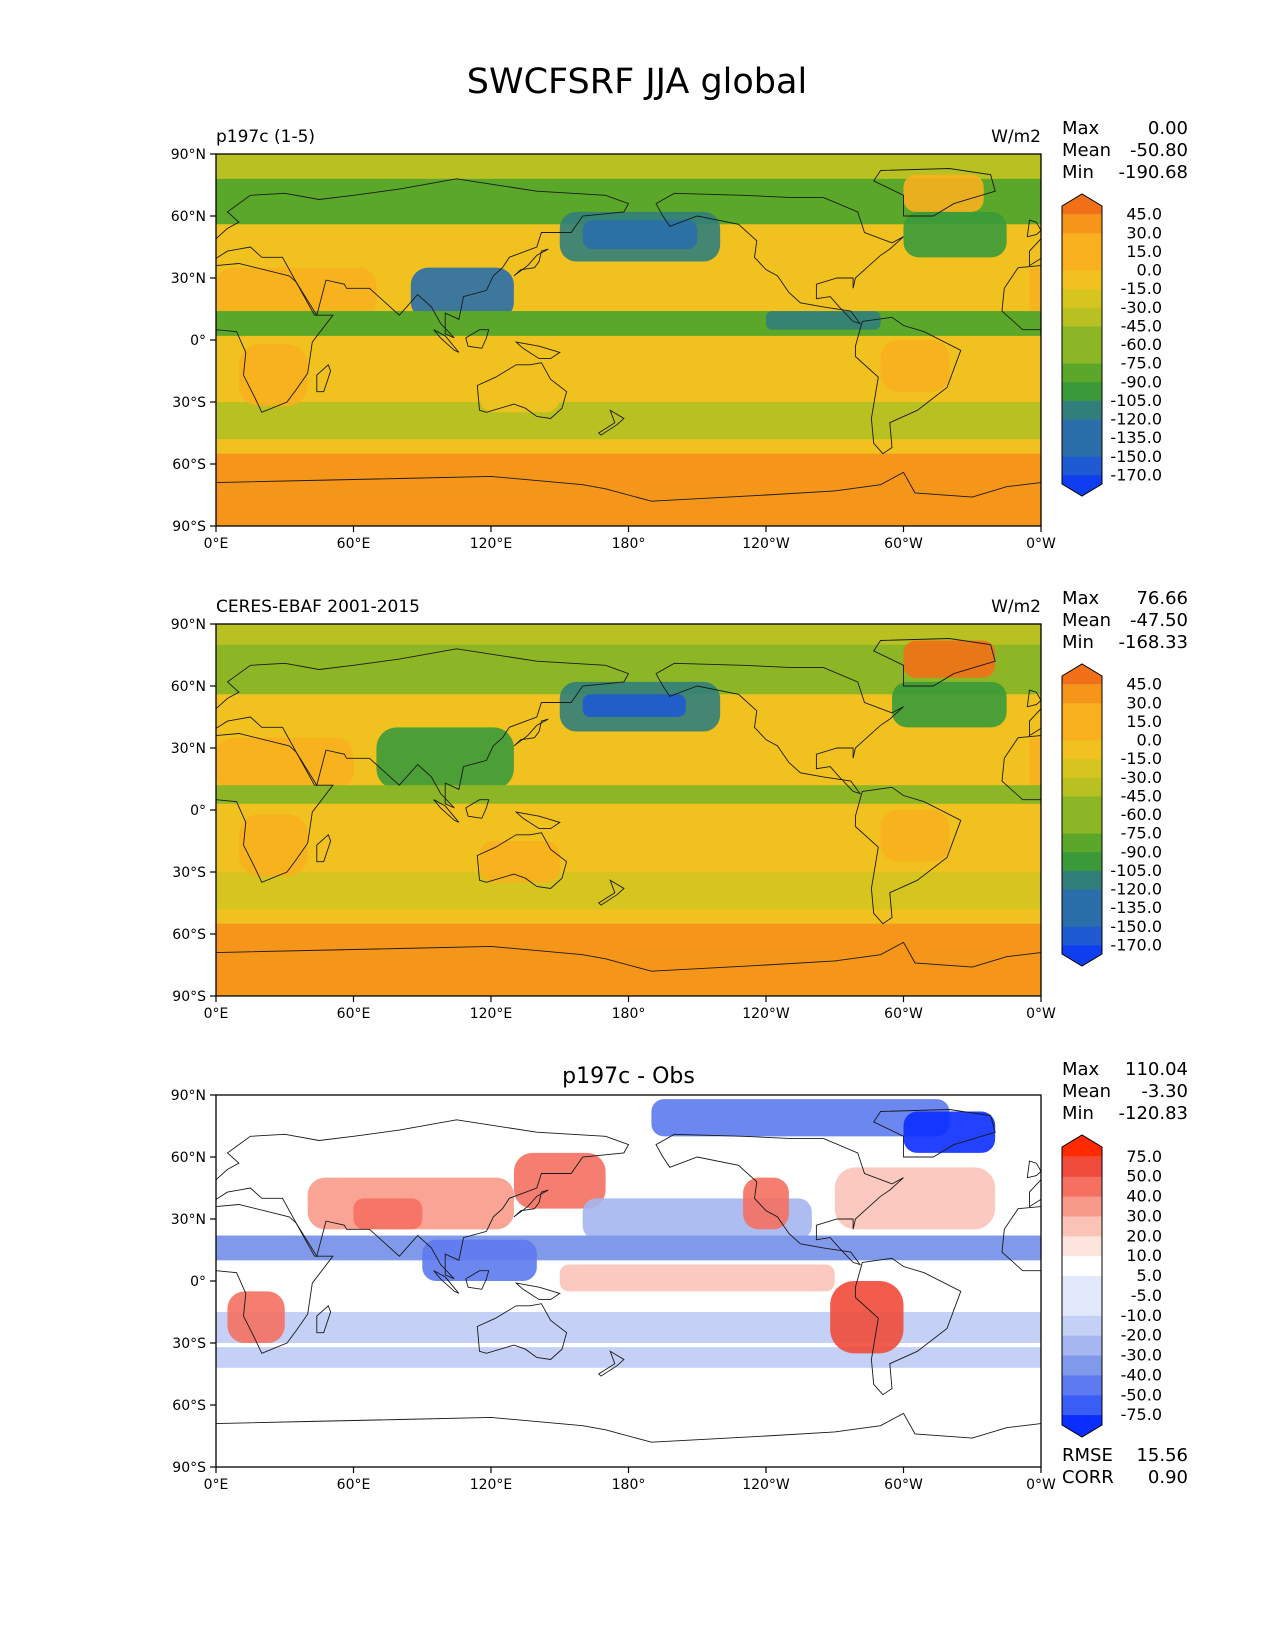 The image size is (1275, 1650). What do you see at coordinates (1136, 419) in the screenshot?
I see `colorbar-level-label: -120.0` at bounding box center [1136, 419].